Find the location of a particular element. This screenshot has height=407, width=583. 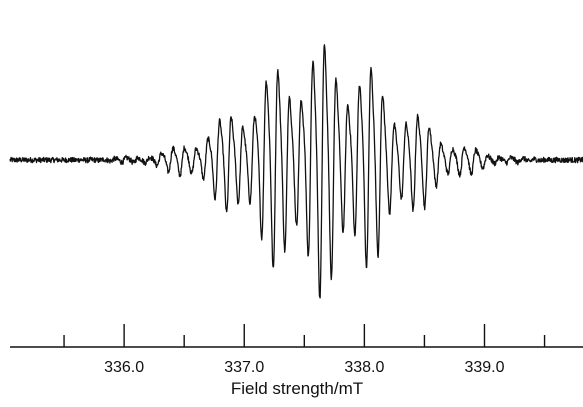

x-tick-label: 336.0 is located at coordinates (124, 367).